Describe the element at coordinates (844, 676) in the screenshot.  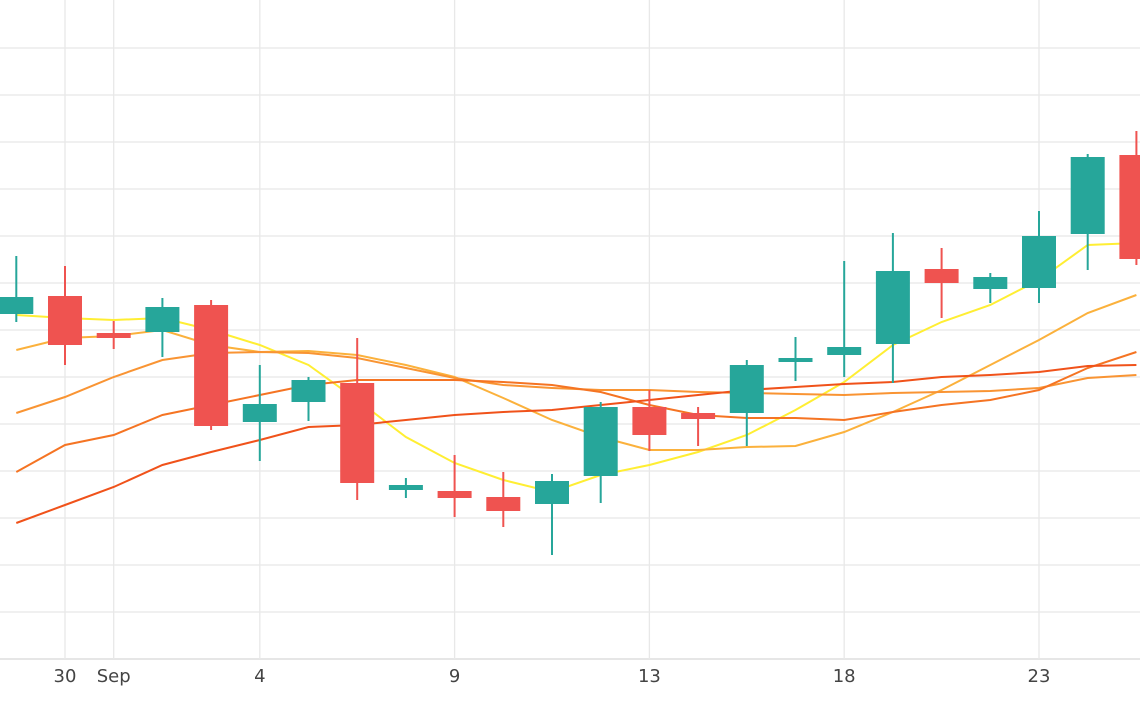
I see `x-tick-label: 18` at that location.